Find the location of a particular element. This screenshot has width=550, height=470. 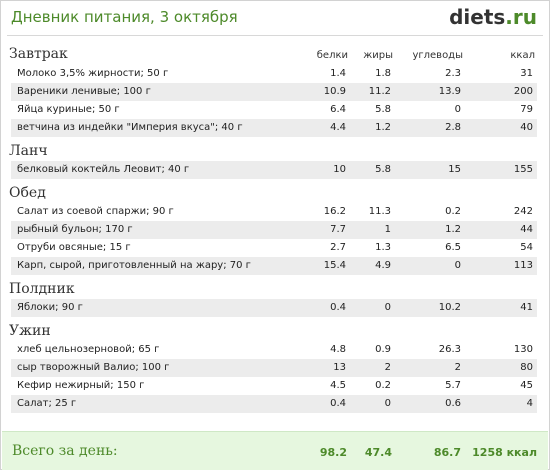

protein-value: 16.2 is located at coordinates (334, 211).